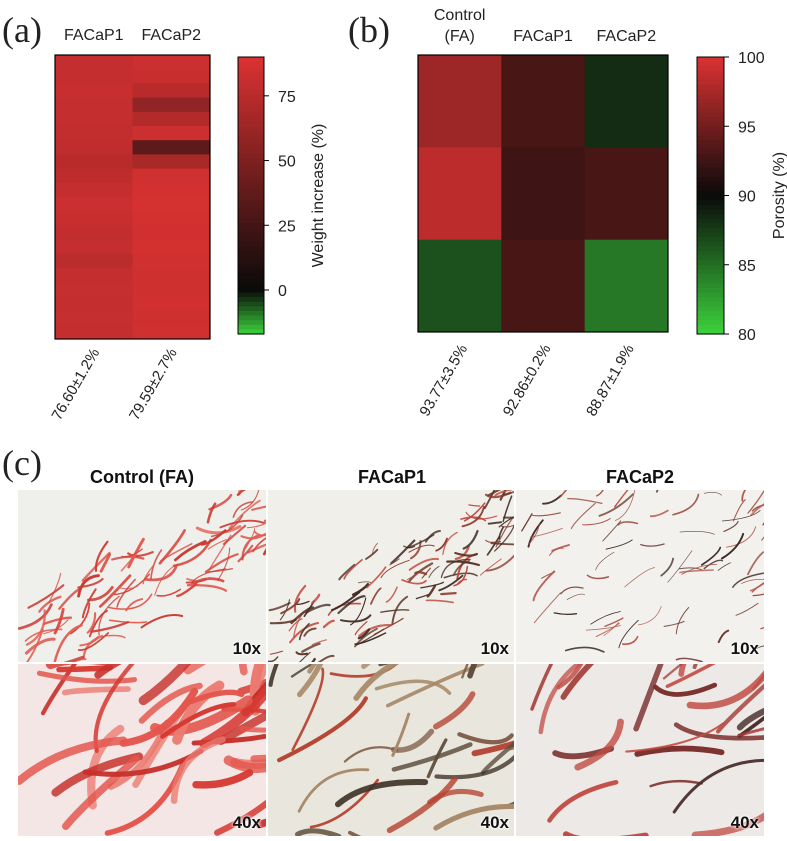  Describe the element at coordinates (287, 97) in the screenshot. I see `colorbar-a-tick-label: 75` at that location.